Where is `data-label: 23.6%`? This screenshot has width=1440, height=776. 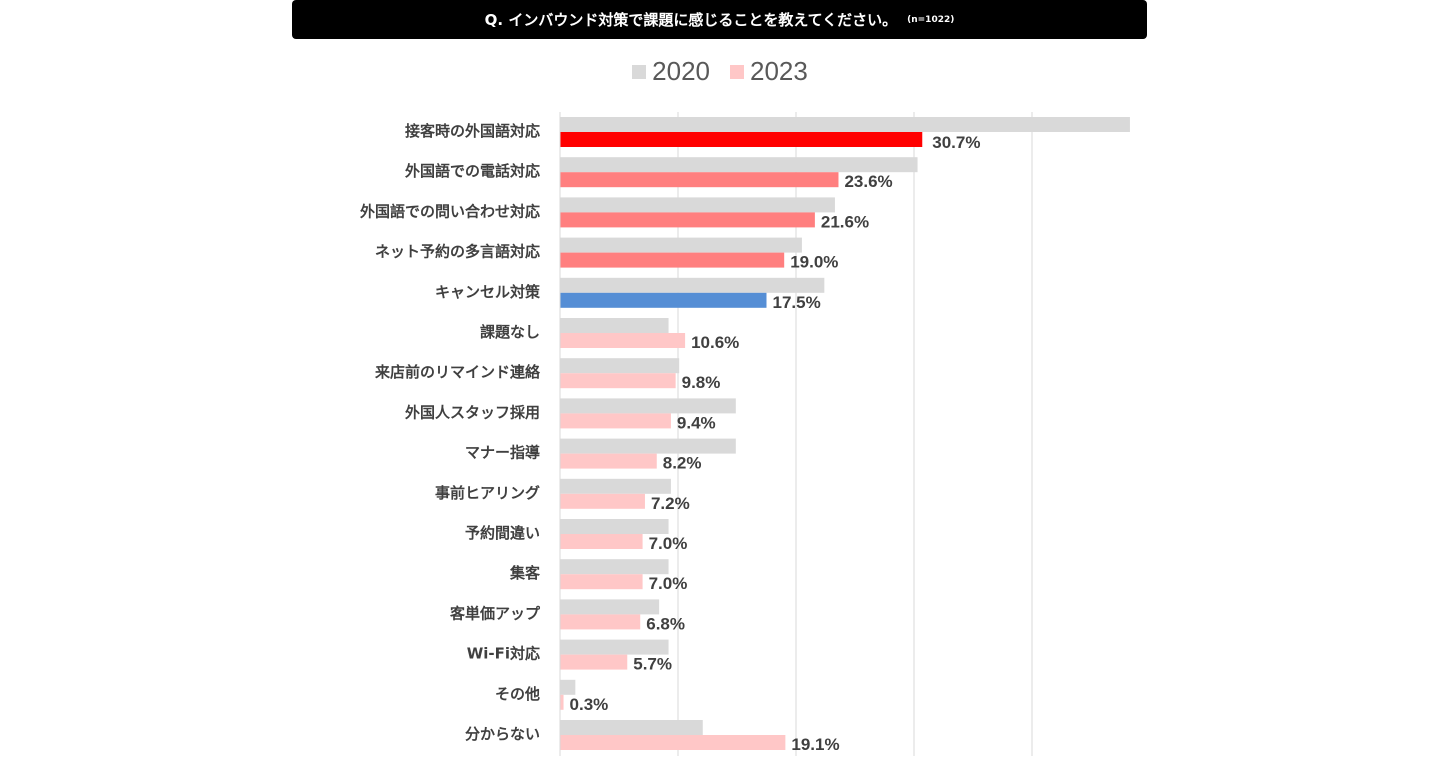
data-label: 23.6% is located at coordinates (868, 181).